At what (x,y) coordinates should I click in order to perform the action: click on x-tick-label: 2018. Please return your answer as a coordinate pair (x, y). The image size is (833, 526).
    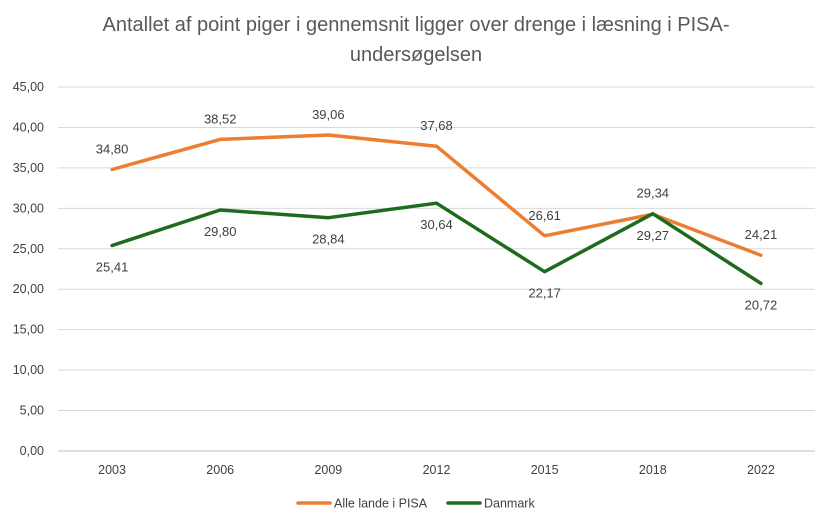
    Looking at the image, I should click on (653, 470).